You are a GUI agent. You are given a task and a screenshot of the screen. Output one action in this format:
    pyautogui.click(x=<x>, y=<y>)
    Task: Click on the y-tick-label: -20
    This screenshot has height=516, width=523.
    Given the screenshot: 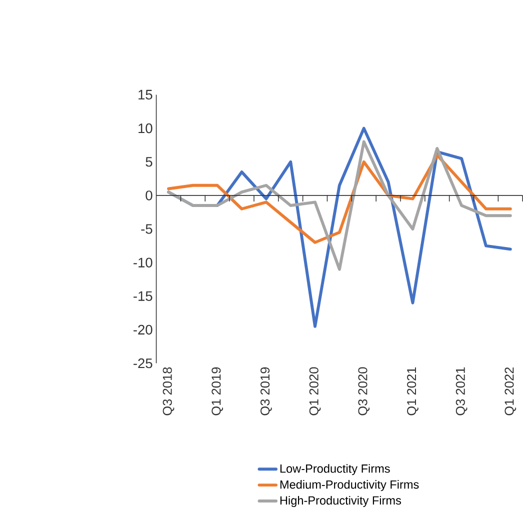 What is the action you would take?
    pyautogui.click(x=143, y=329)
    